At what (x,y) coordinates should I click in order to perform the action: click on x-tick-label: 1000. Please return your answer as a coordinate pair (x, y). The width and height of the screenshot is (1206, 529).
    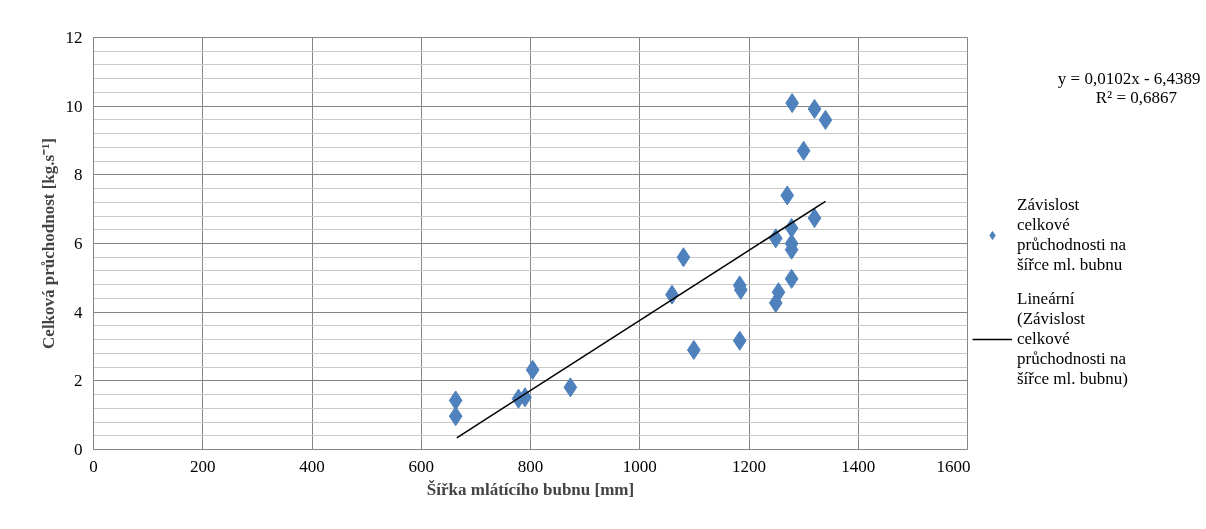
    Looking at the image, I should click on (639, 466).